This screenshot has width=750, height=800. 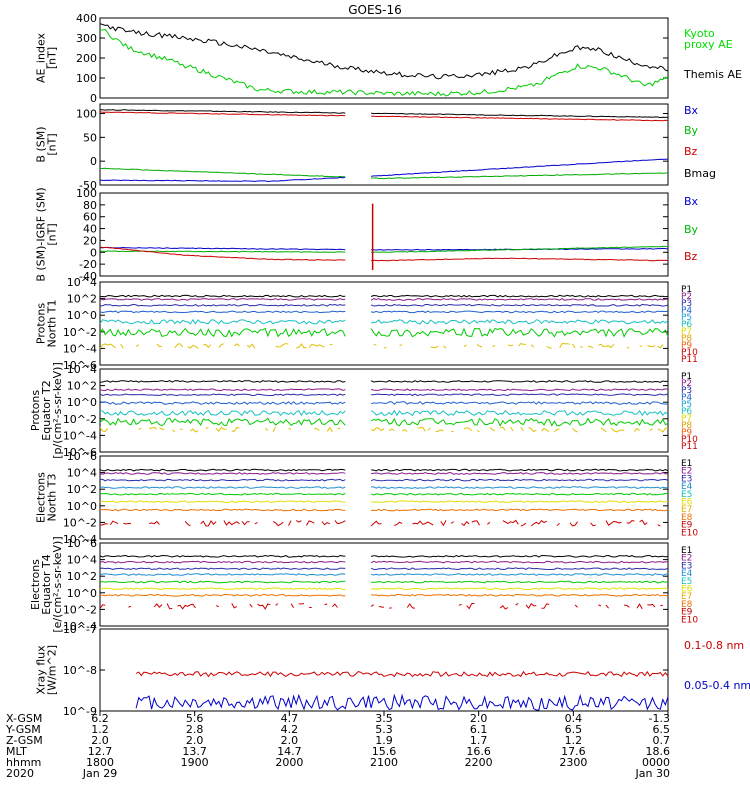 What do you see at coordinates (689, 447) in the screenshot?
I see `channel-label: P11` at bounding box center [689, 447].